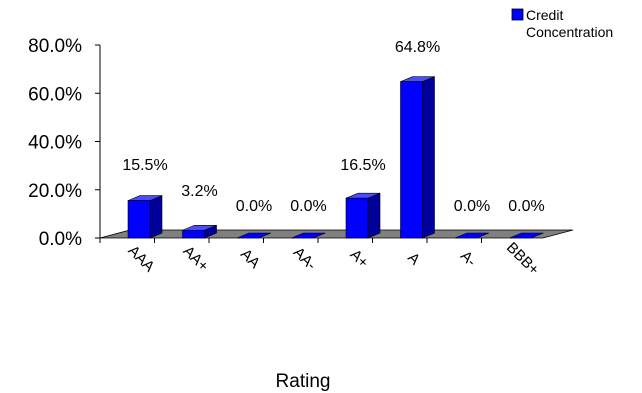  I want to click on x-category-label: AA, so click(250, 259).